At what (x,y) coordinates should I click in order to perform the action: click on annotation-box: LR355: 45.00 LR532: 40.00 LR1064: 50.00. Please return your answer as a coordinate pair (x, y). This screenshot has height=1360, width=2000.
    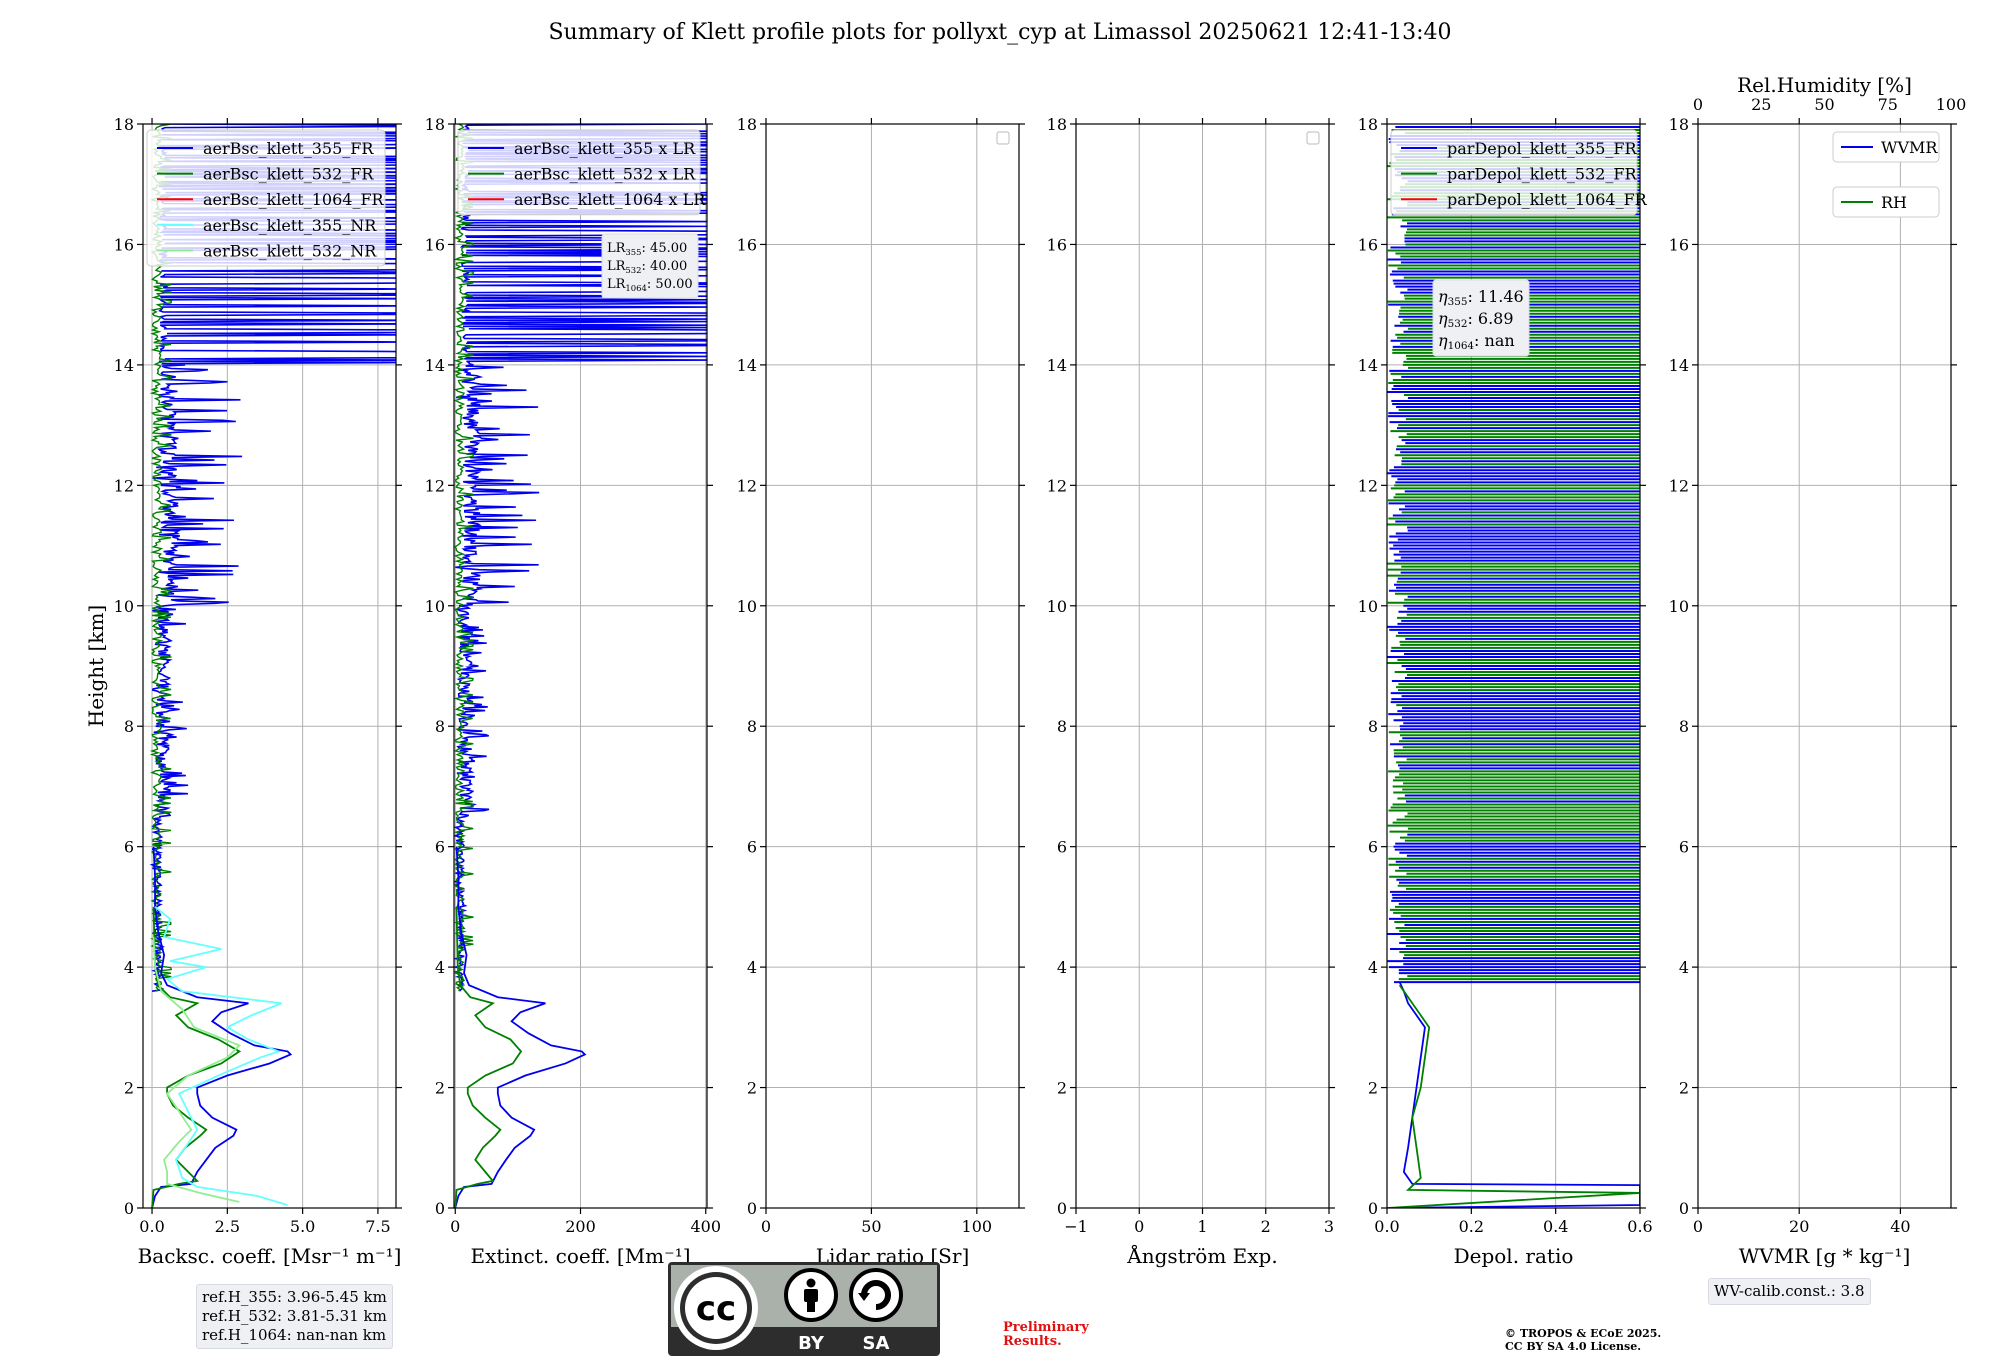
    Looking at the image, I should click on (650, 266).